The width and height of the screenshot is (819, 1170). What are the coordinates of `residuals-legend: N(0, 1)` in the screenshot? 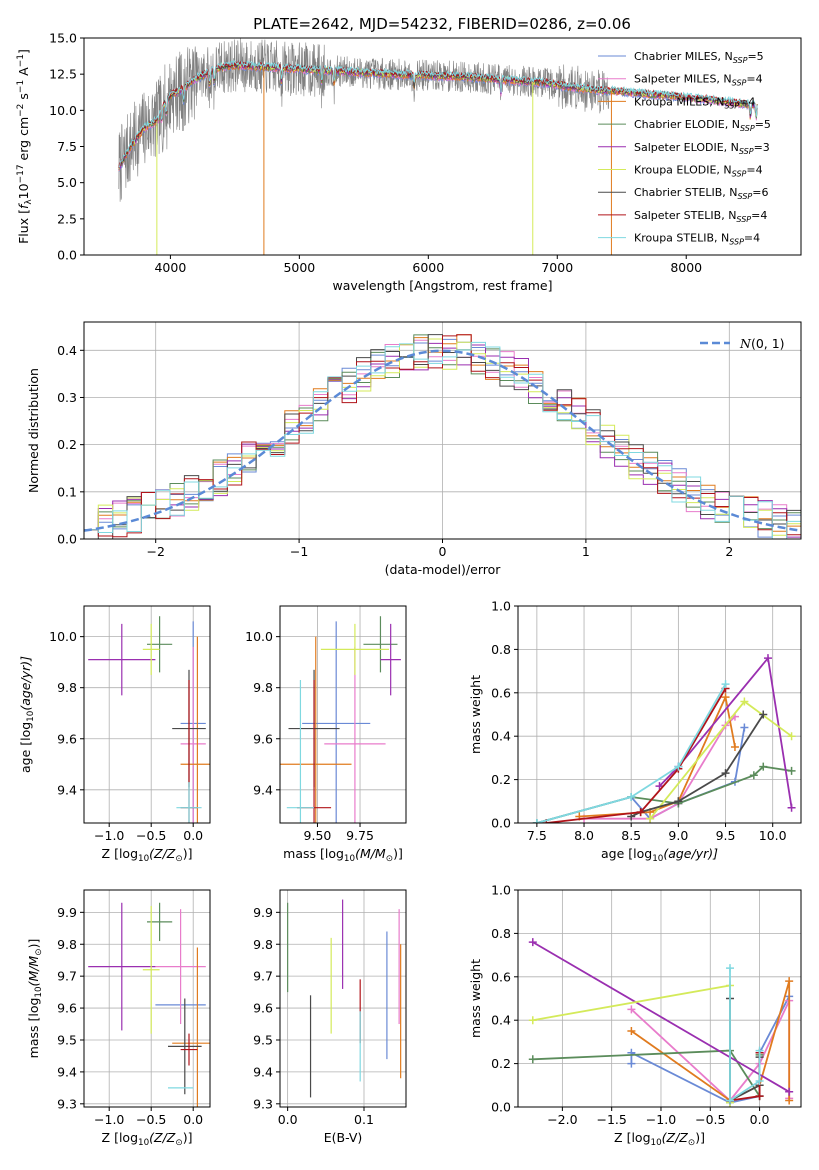 It's located at (742, 343).